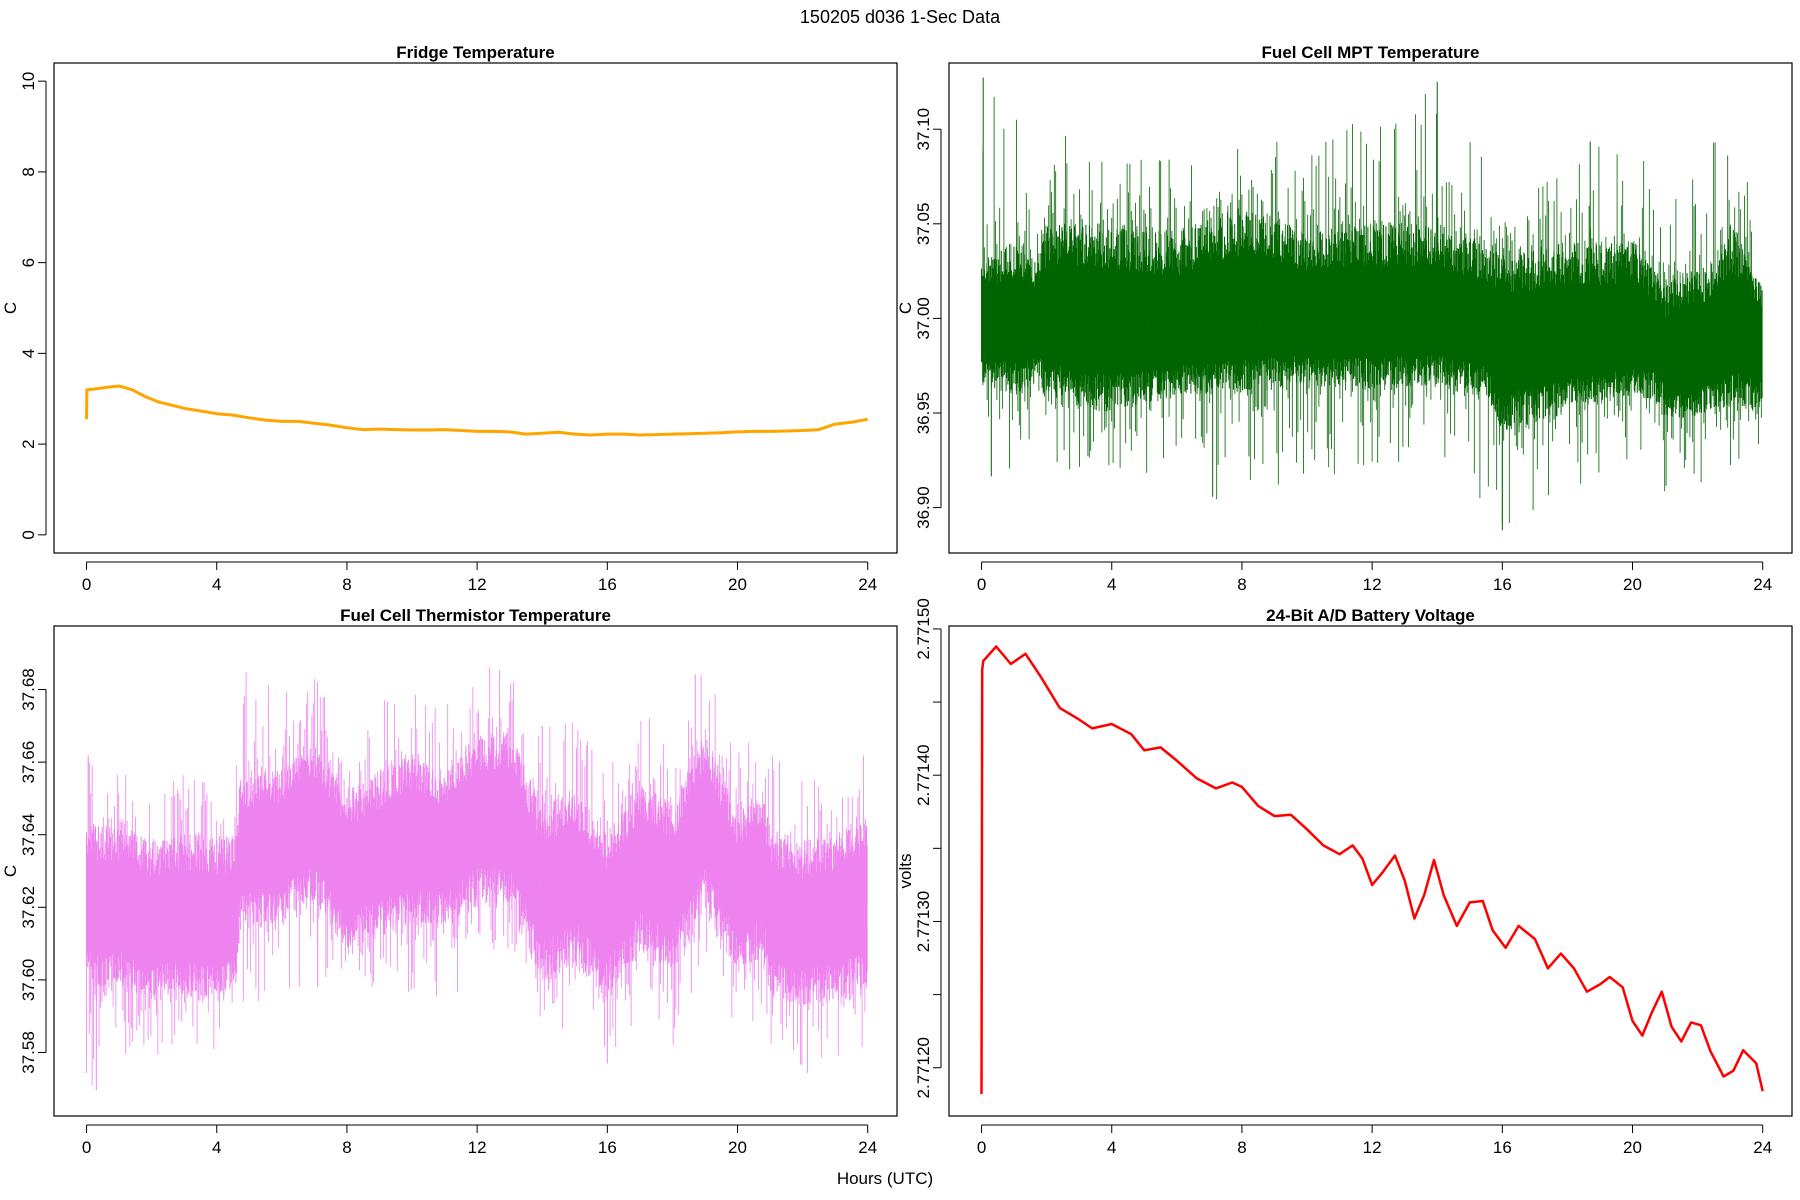 The width and height of the screenshot is (1800, 1200). Describe the element at coordinates (900, 17) in the screenshot. I see `figure-title: 150205 d036 1-Sec Data` at that location.